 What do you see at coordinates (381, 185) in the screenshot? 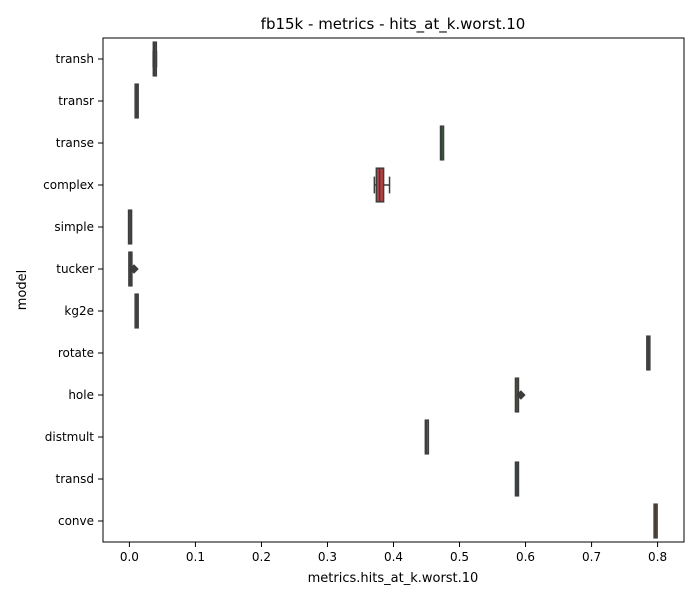
I see `box-group-complex` at bounding box center [381, 185].